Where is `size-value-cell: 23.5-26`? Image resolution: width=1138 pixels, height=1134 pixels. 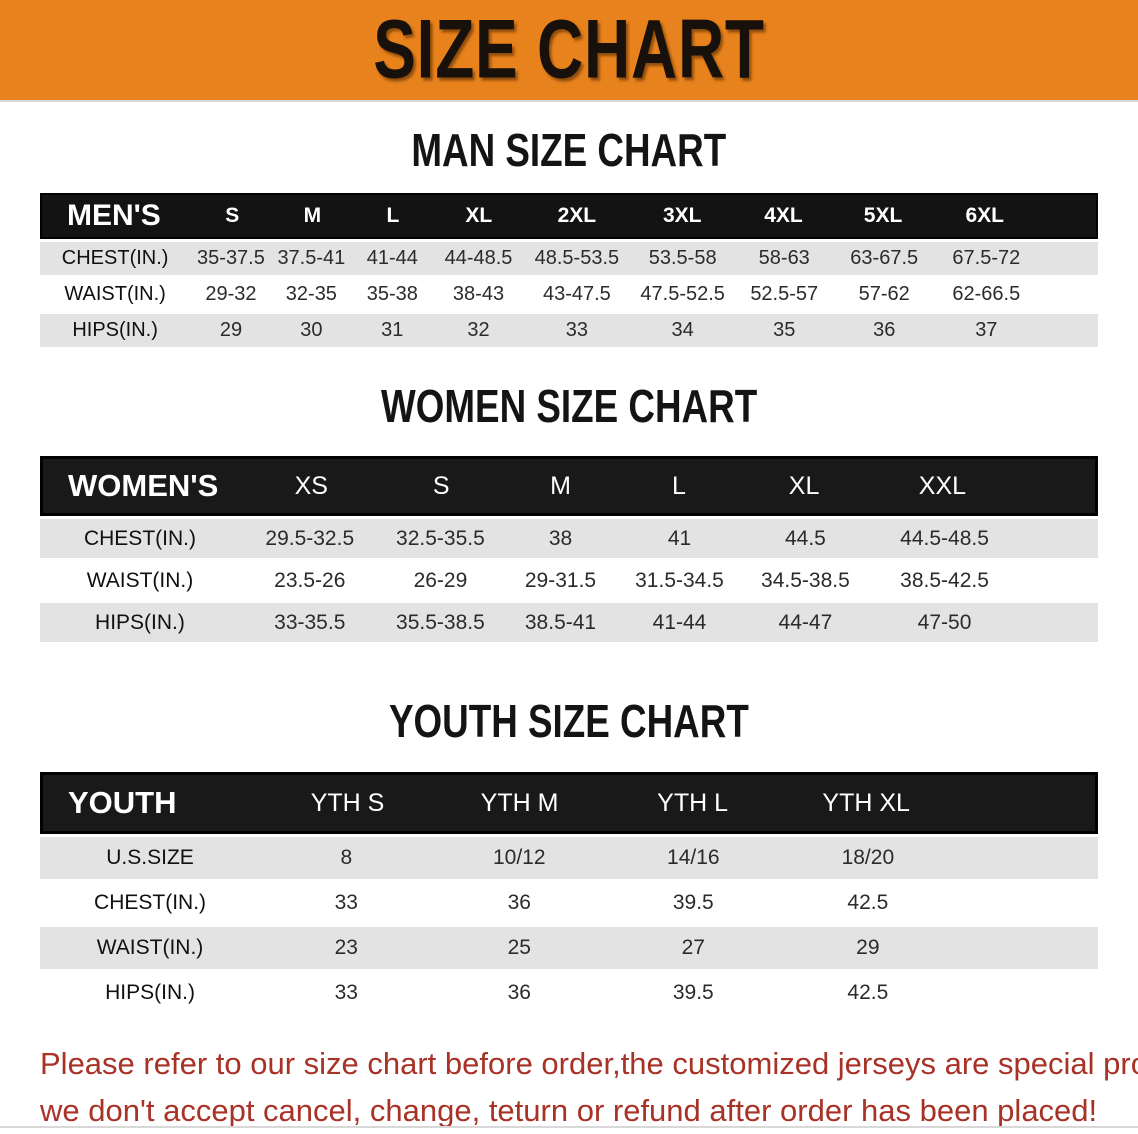 size-value-cell: 23.5-26 is located at coordinates (310, 580).